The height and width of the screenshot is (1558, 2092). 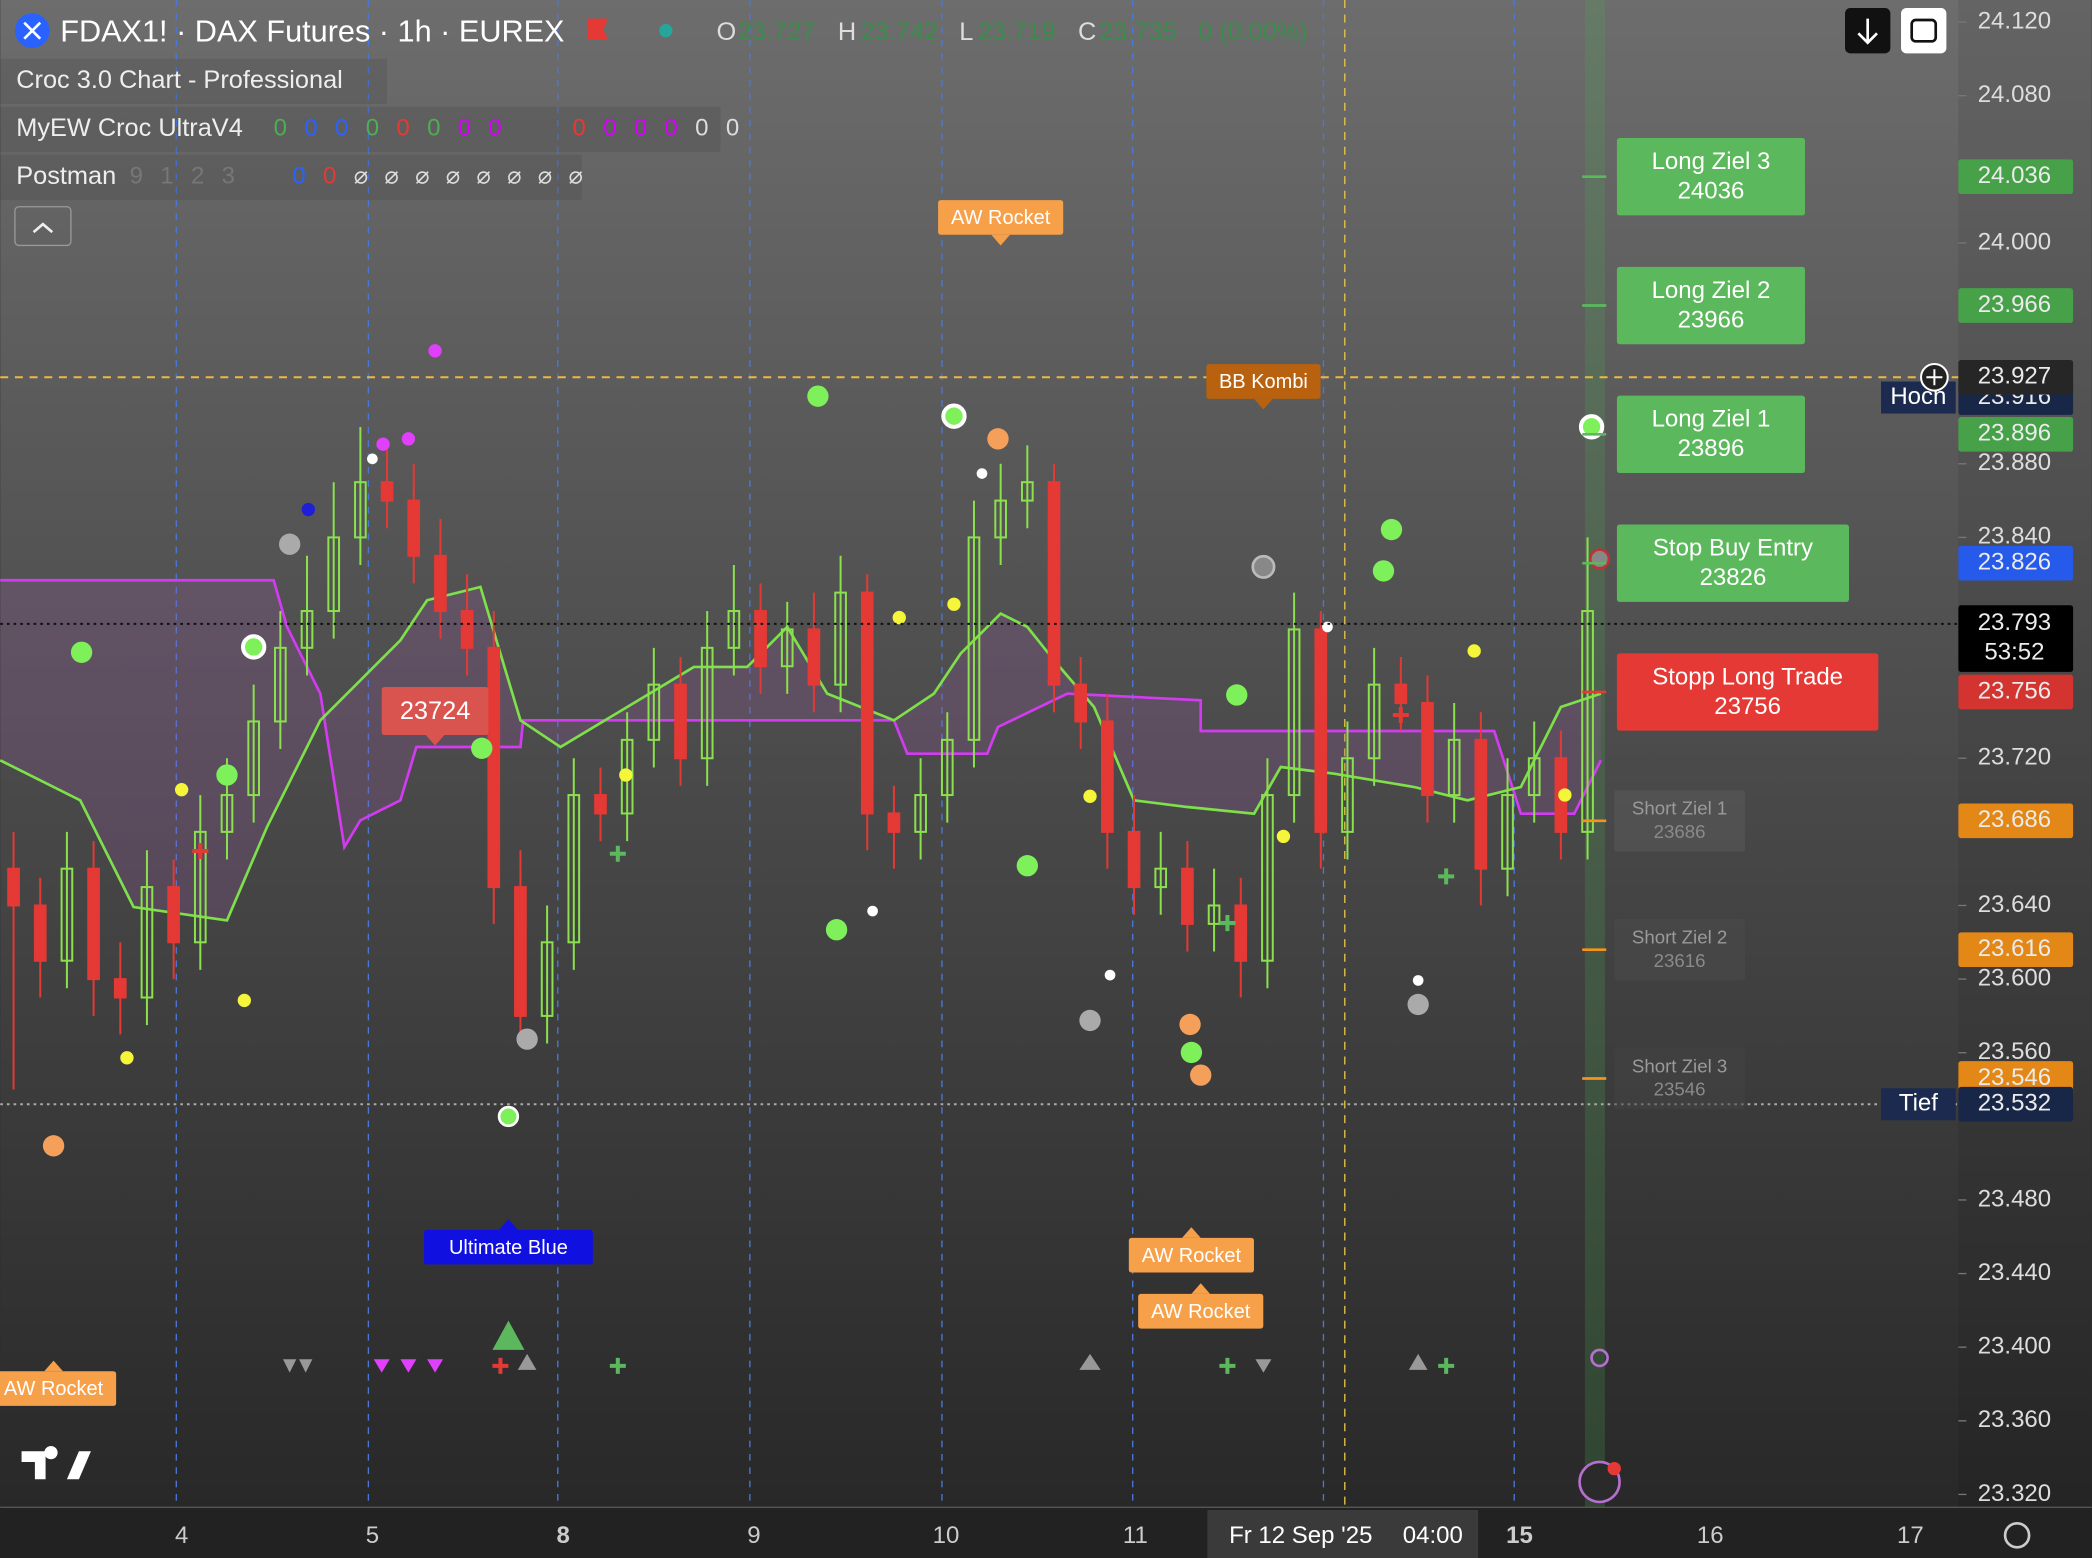 What do you see at coordinates (1519, 1535) in the screenshot?
I see `x-tick-label: 15` at bounding box center [1519, 1535].